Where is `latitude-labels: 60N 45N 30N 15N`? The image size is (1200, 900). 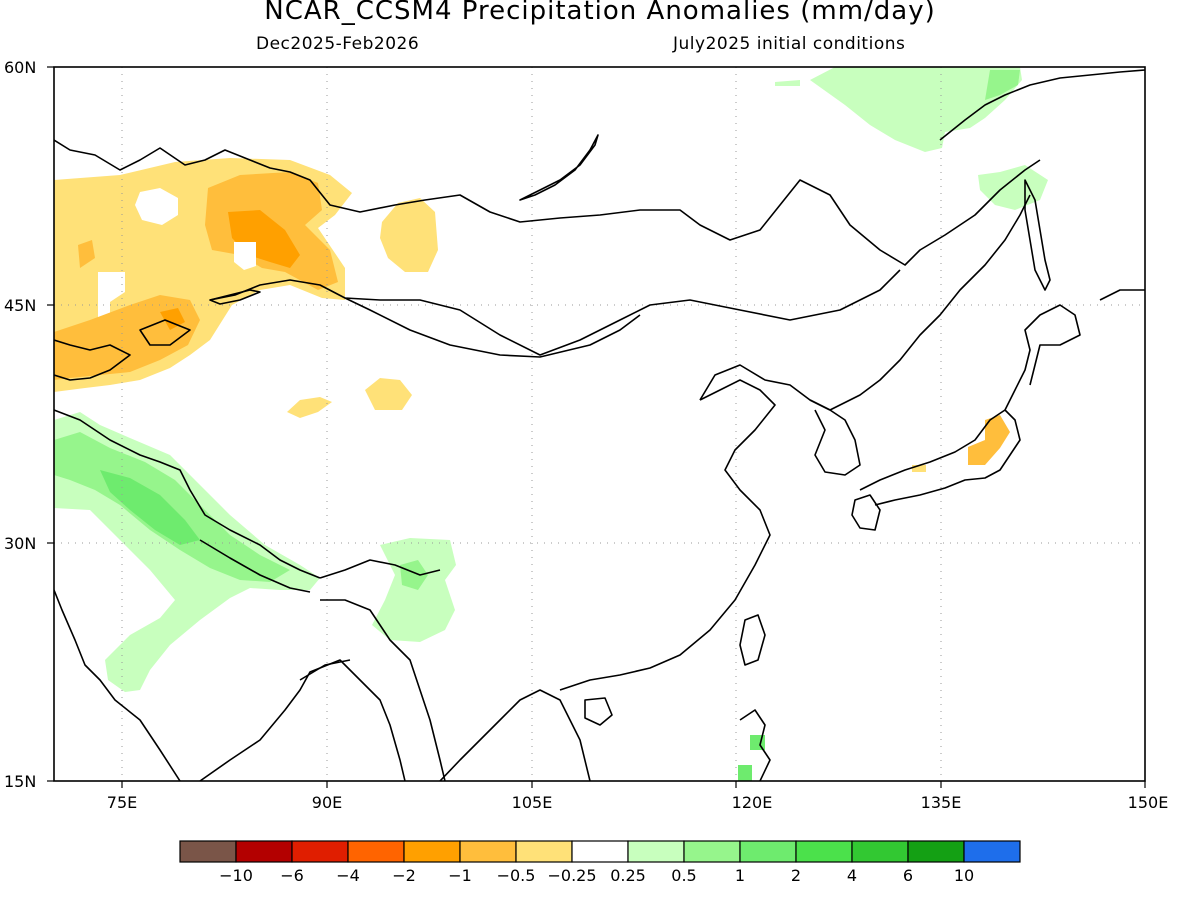 latitude-labels: 60N 45N 30N 15N is located at coordinates (20, 424).